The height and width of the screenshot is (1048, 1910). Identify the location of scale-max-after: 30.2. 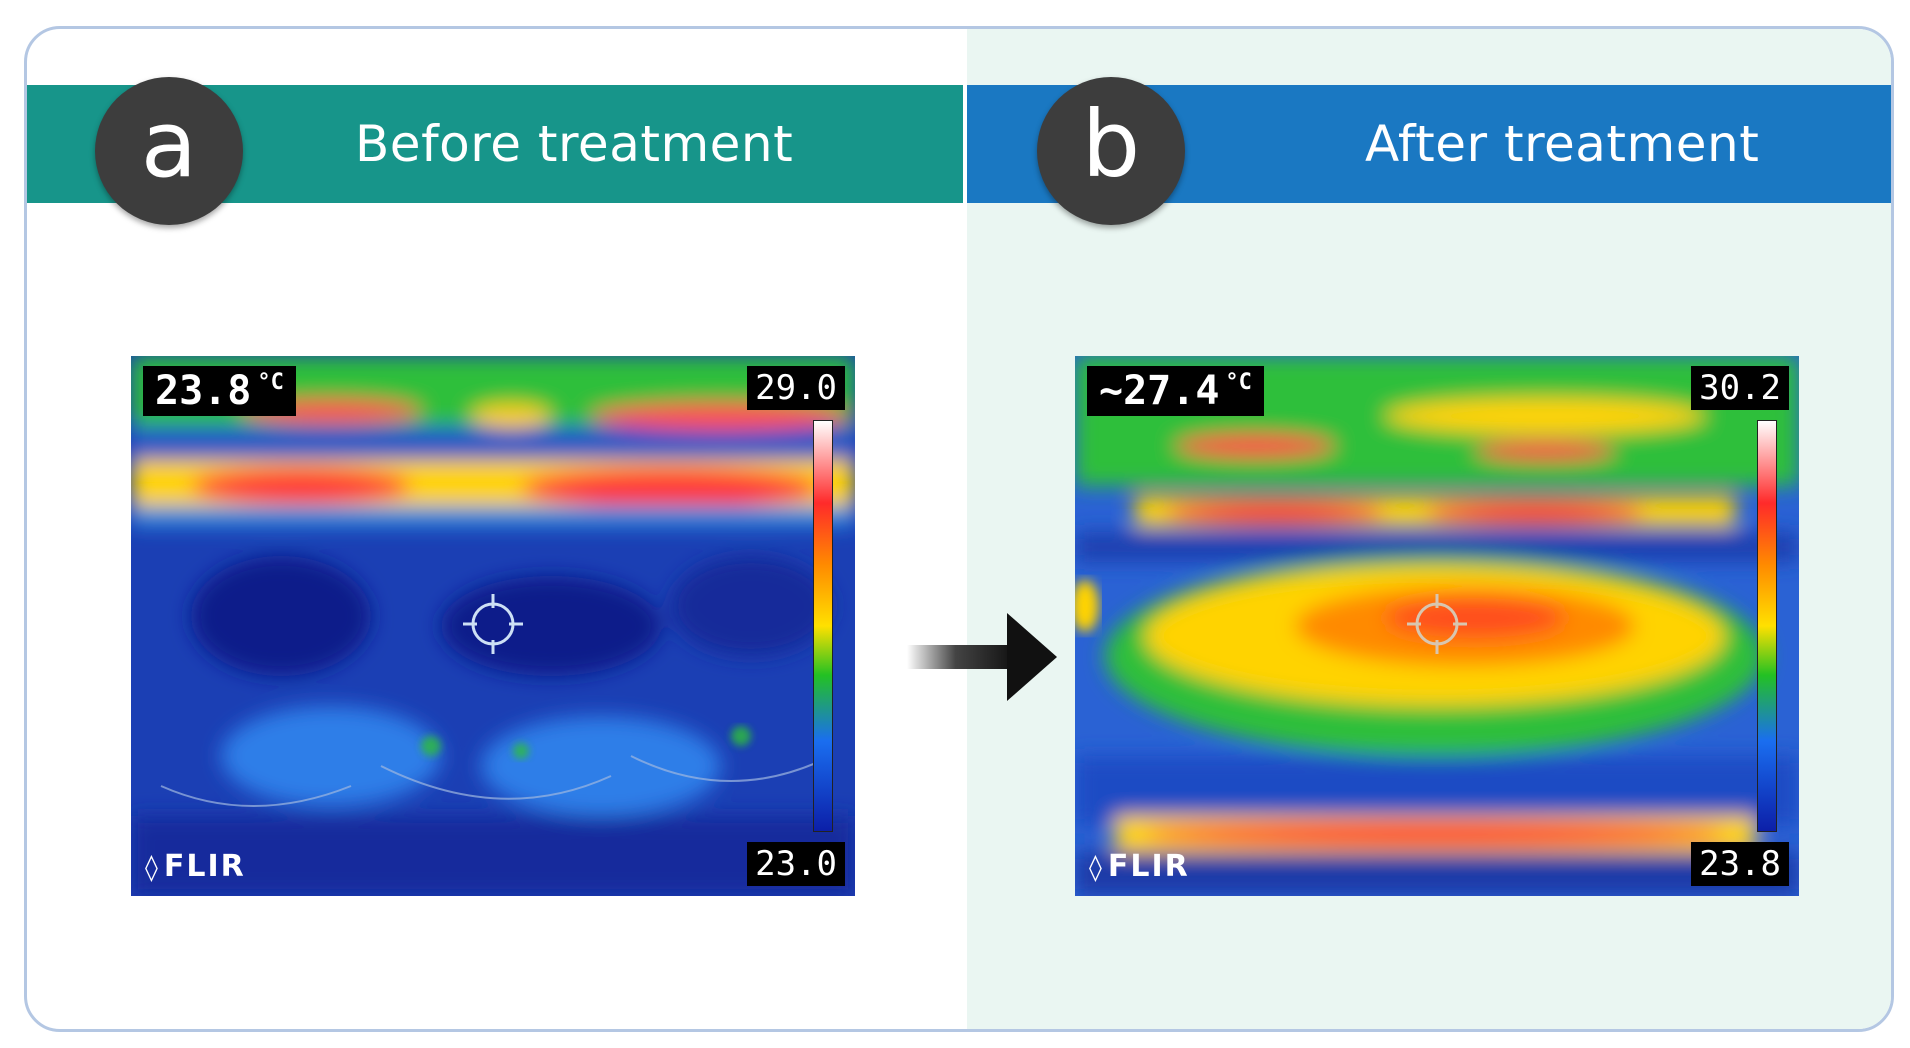
(1740, 388).